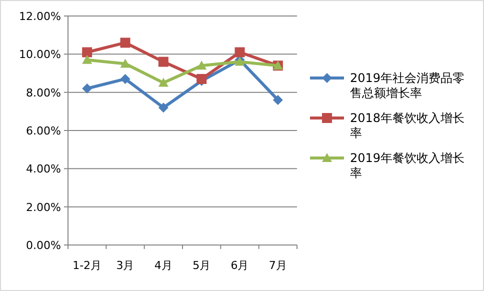  What do you see at coordinates (239, 265) in the screenshot?
I see `x-tick-label: 6月` at bounding box center [239, 265].